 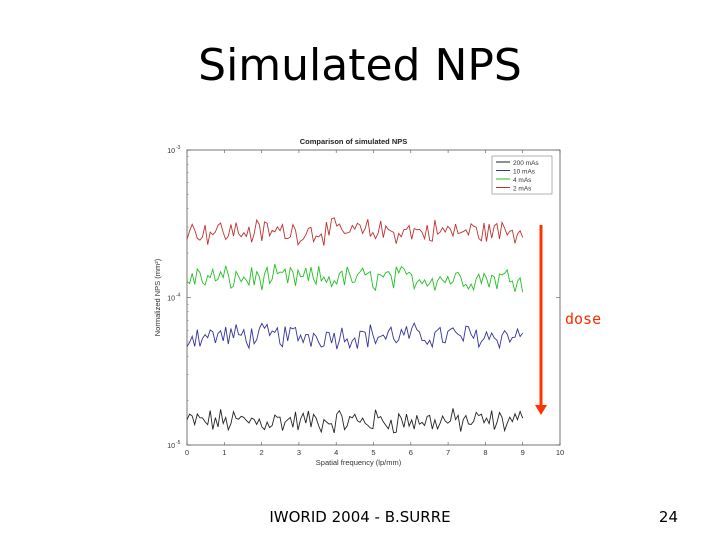 What do you see at coordinates (187, 452) in the screenshot?
I see `x-tick-label: 0` at bounding box center [187, 452].